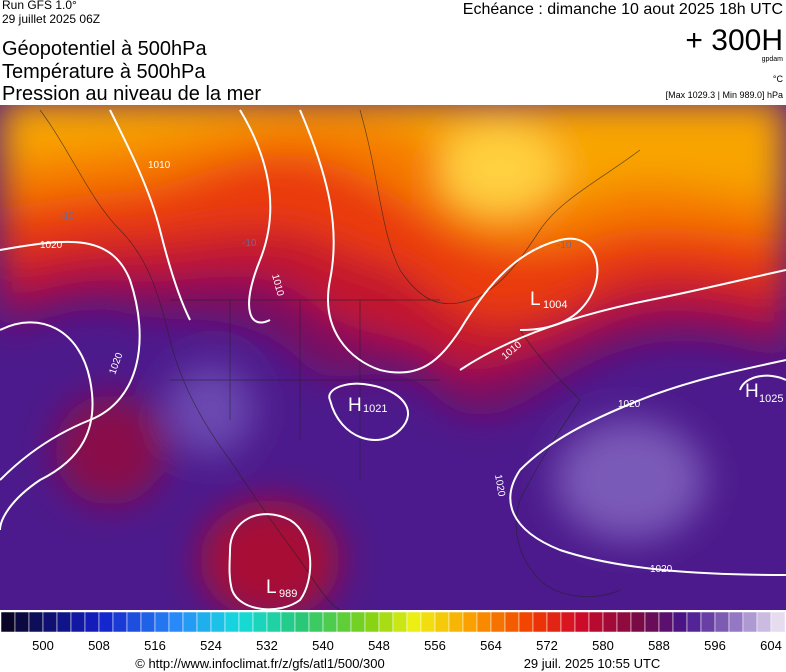 The width and height of the screenshot is (786, 672). What do you see at coordinates (211, 645) in the screenshot?
I see `colorbar-label: 524` at bounding box center [211, 645].